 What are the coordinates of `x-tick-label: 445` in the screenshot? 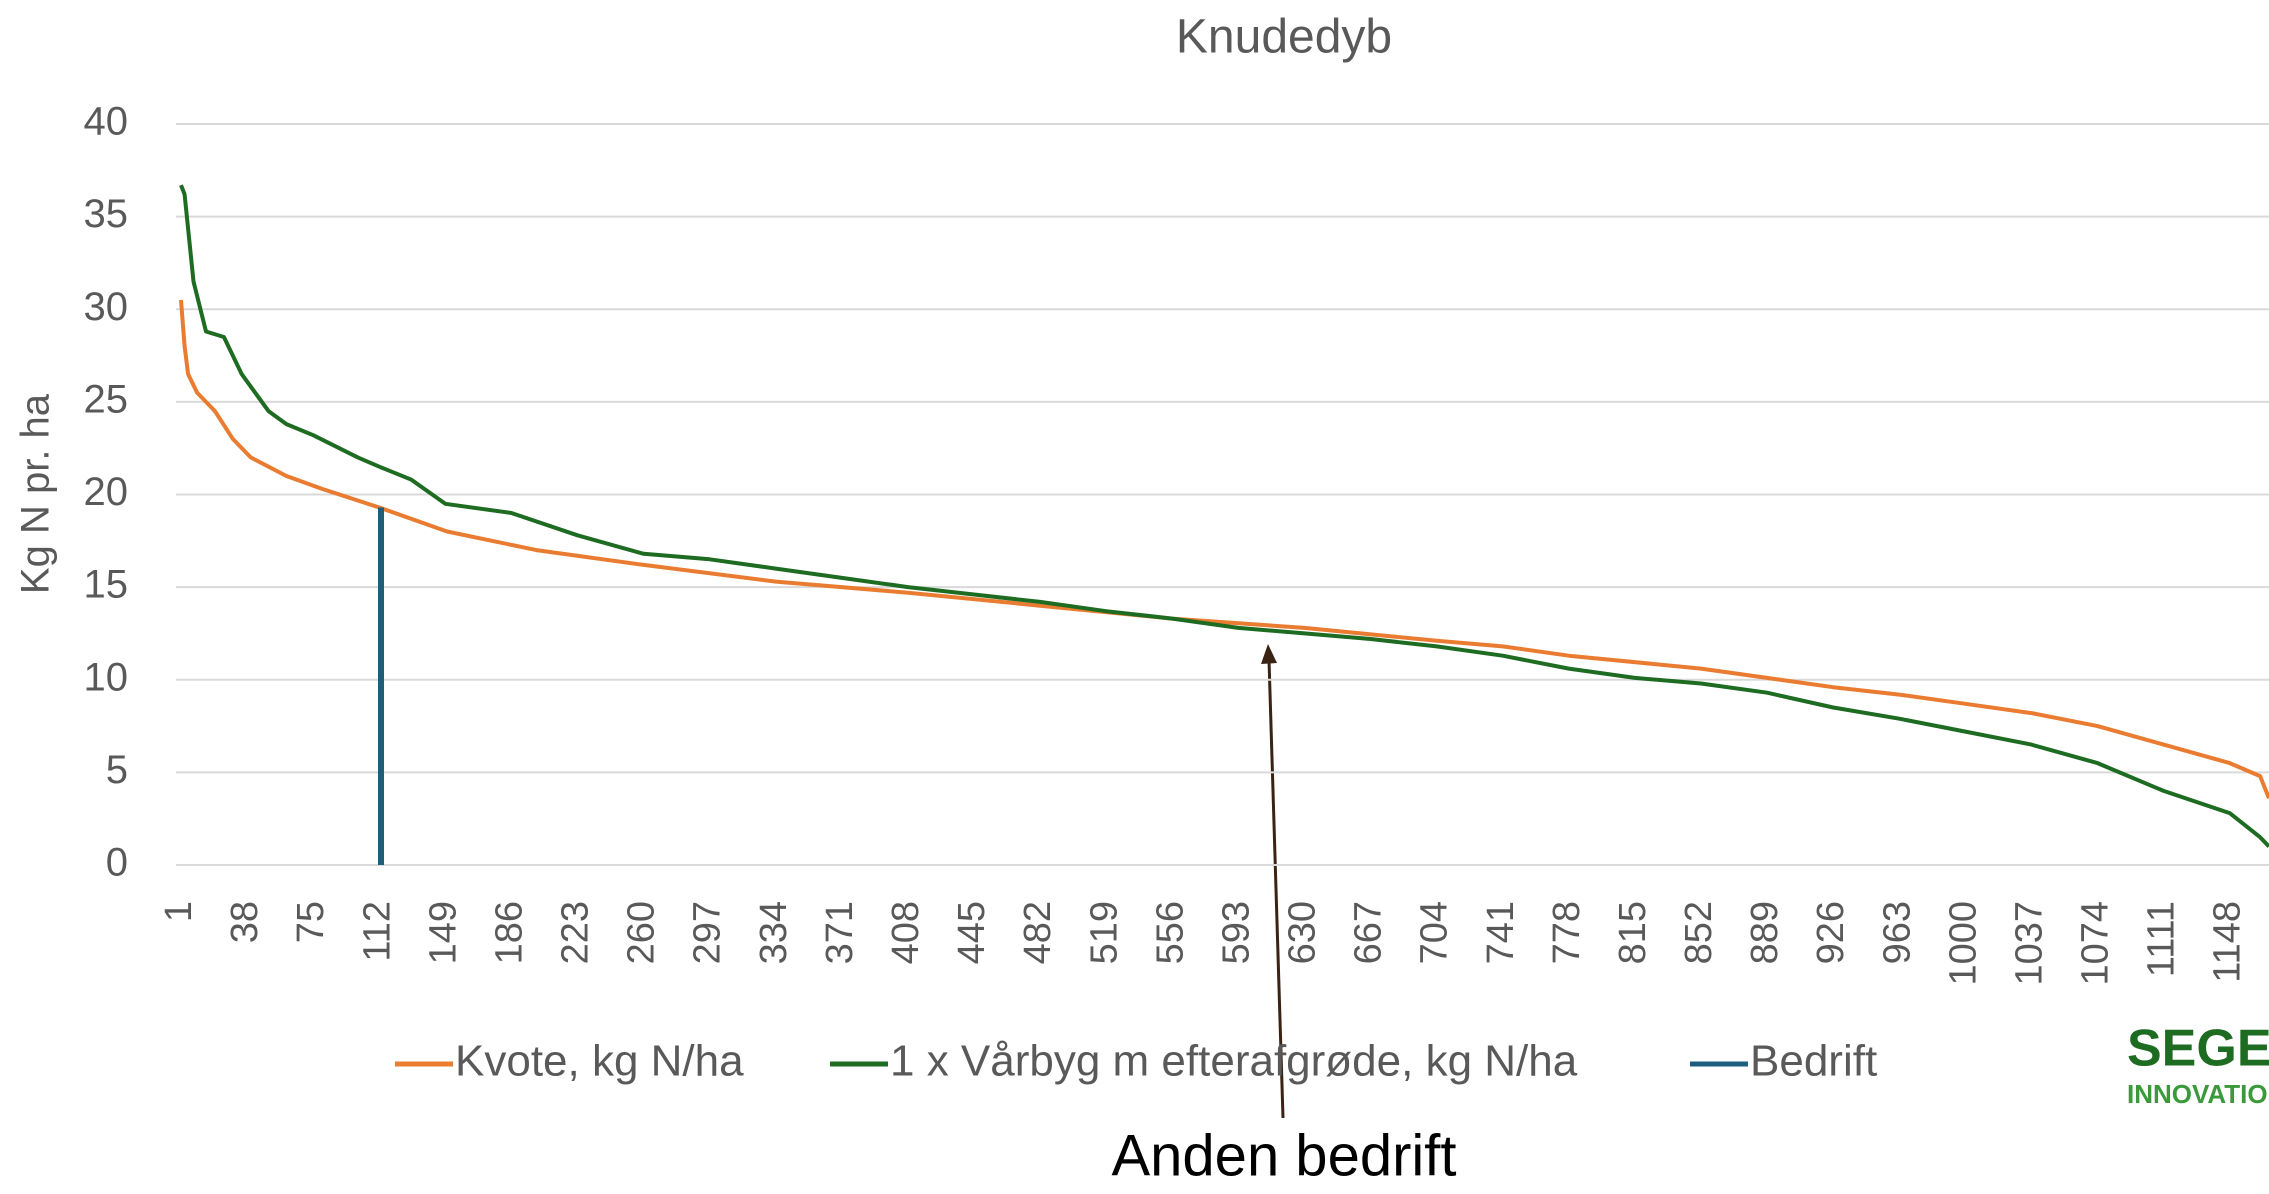 It's located at (972, 932).